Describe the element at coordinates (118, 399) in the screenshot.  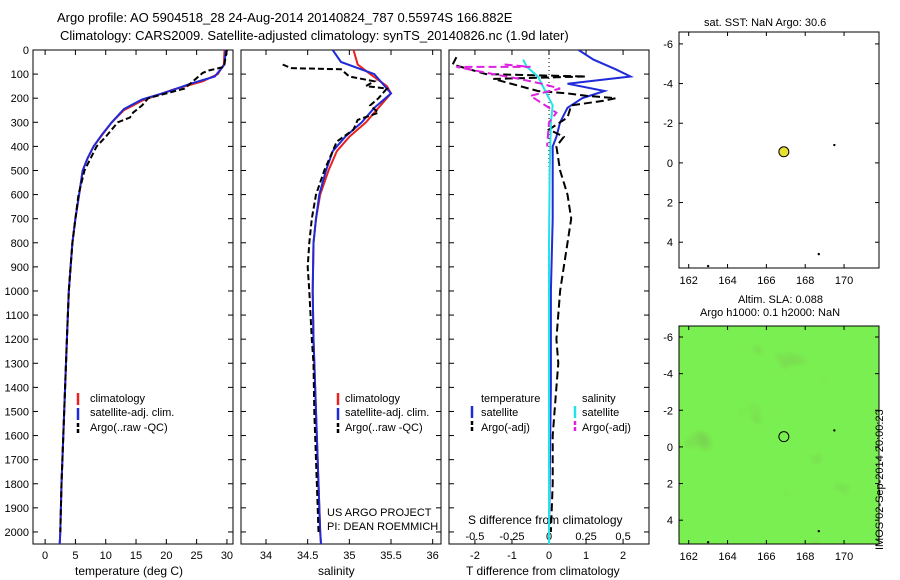
I see `temp-legend-climatology: climatology` at that location.